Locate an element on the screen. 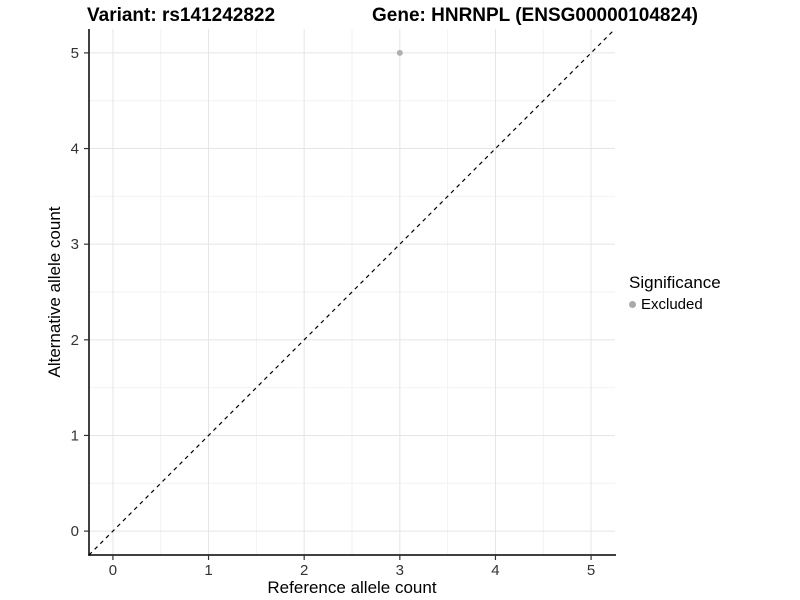 Image resolution: width=800 pixels, height=600 pixels. x-tick-label: 1 is located at coordinates (208, 570).